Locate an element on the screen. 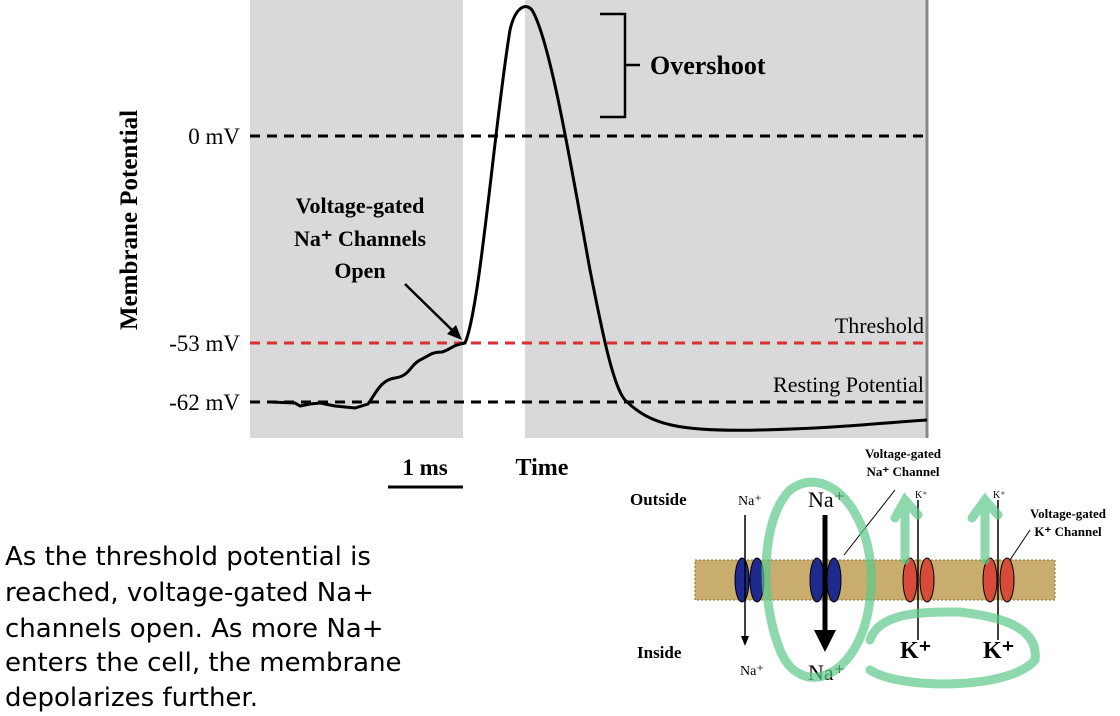 The width and height of the screenshot is (1120, 716). outside-label: Outside is located at coordinates (658, 499).